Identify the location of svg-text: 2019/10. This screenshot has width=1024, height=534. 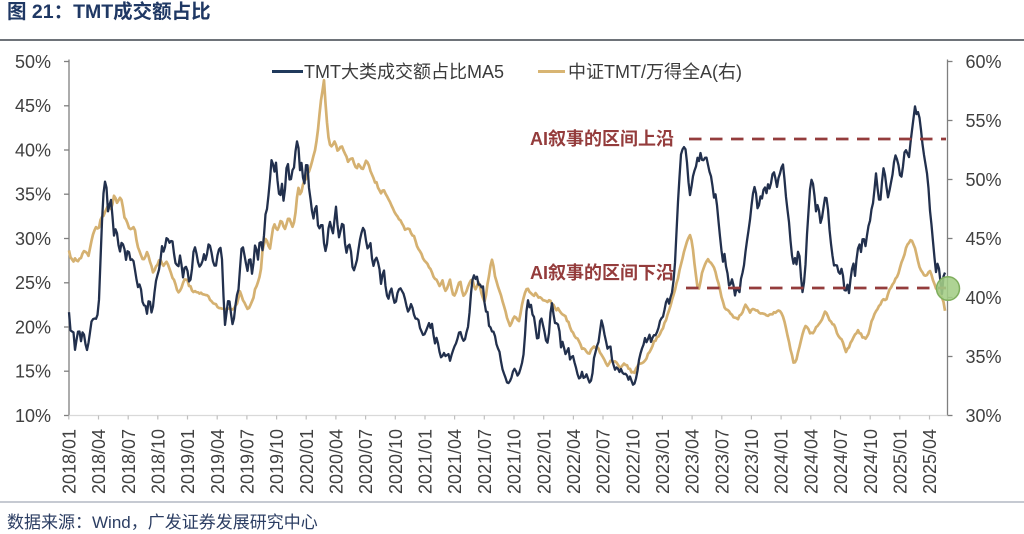
(277, 461).